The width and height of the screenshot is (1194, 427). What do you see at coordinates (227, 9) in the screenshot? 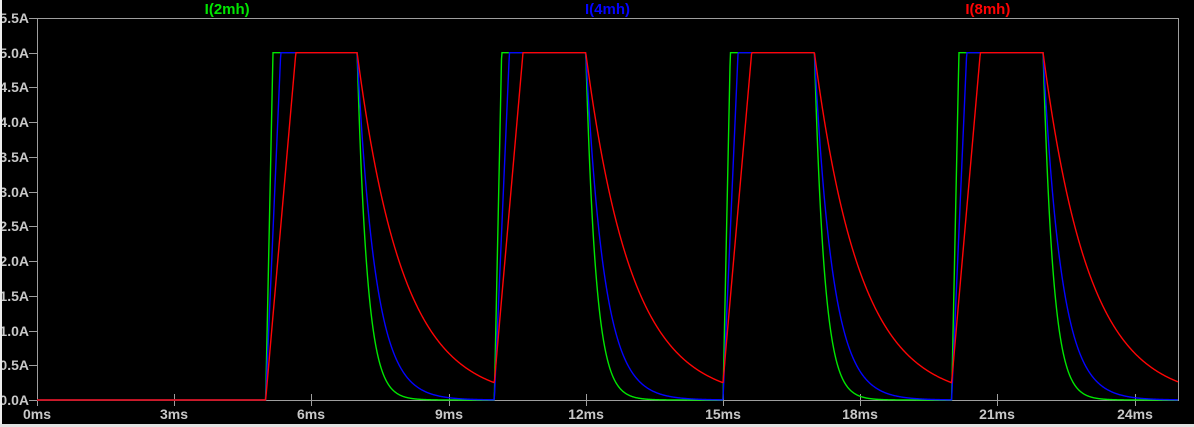
I see `legend-label-trace-1: I(2mh)` at bounding box center [227, 9].